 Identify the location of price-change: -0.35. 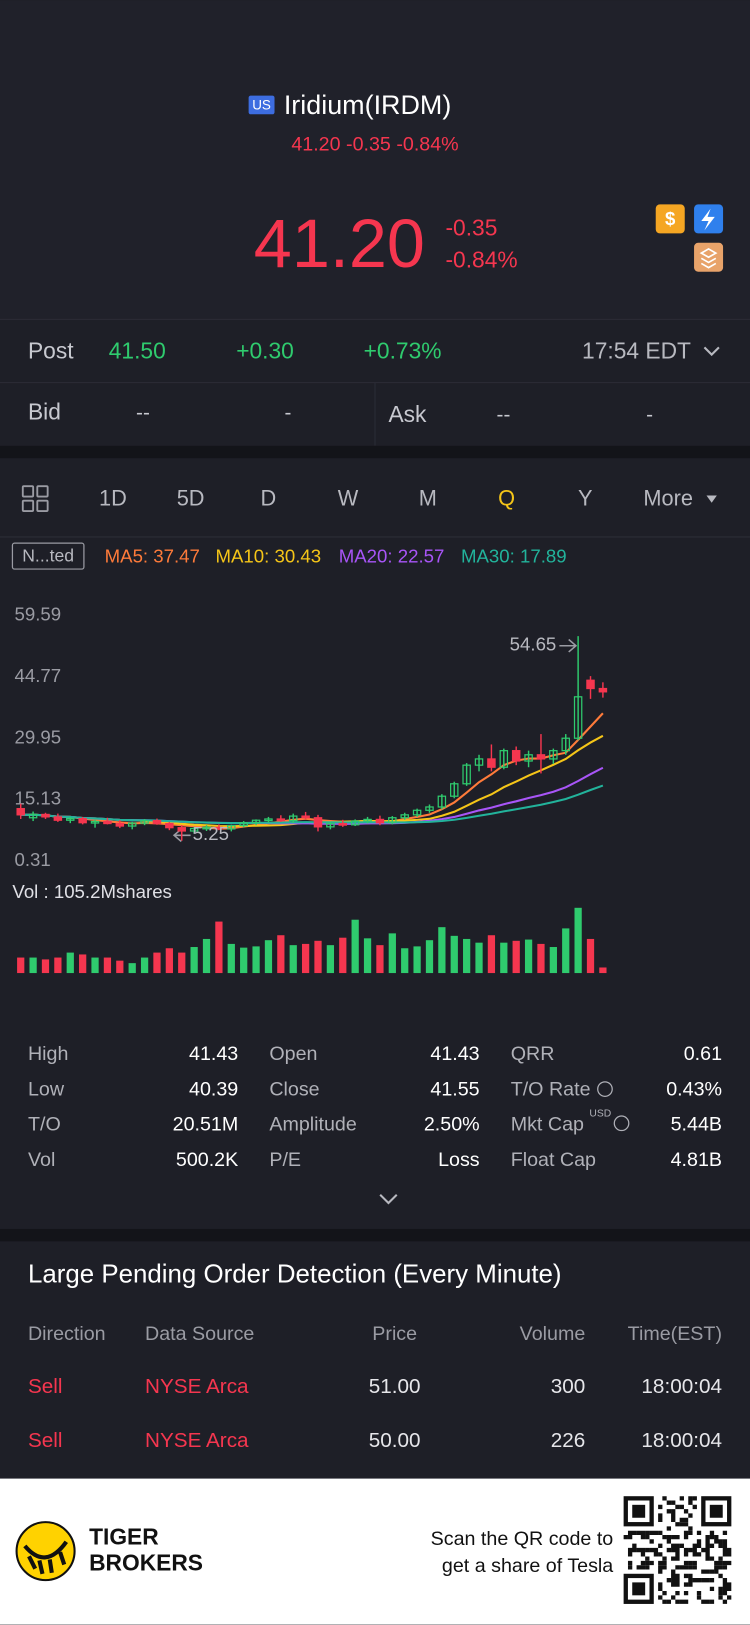
(471, 227).